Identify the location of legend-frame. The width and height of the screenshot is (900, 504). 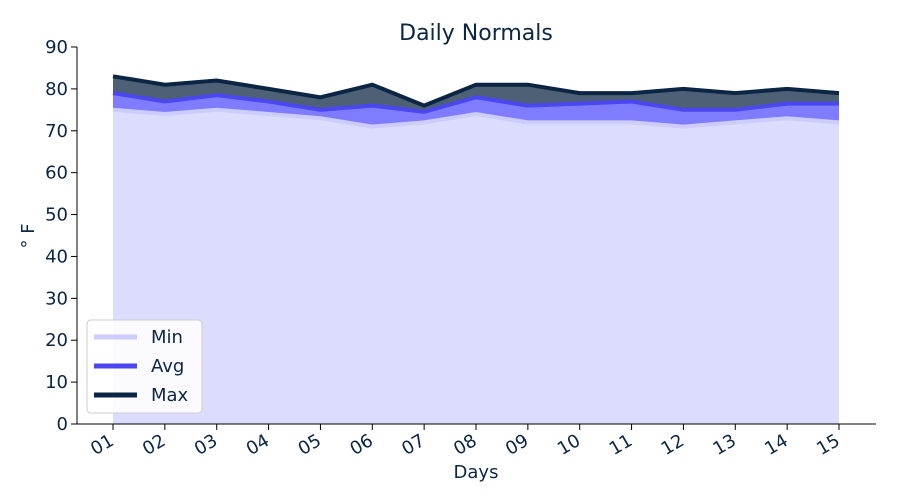
(144, 366).